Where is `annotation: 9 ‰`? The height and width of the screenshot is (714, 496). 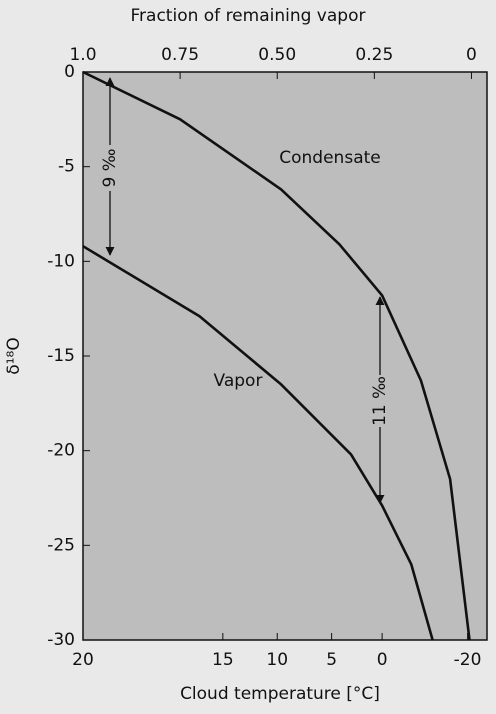 annotation: 9 ‰ is located at coordinates (110, 167).